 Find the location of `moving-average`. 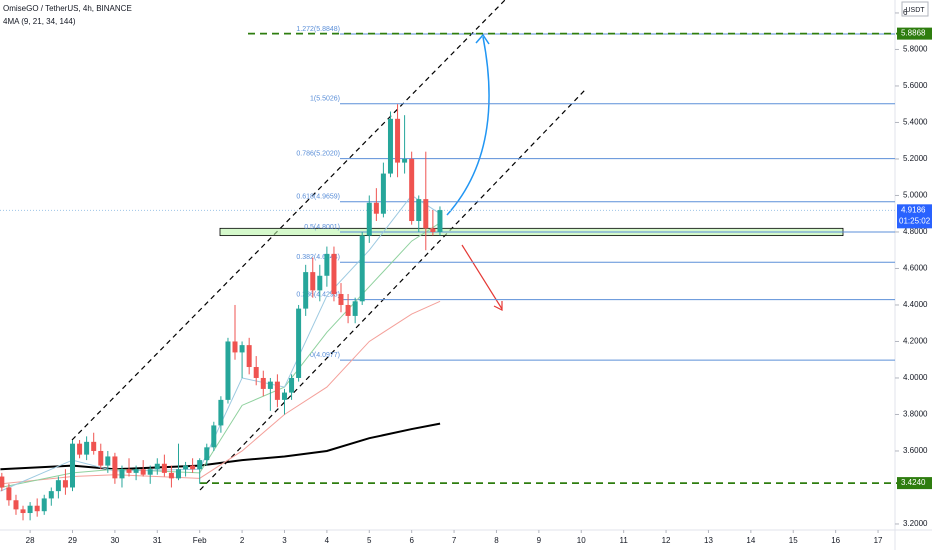

moving-average is located at coordinates (220, 446).